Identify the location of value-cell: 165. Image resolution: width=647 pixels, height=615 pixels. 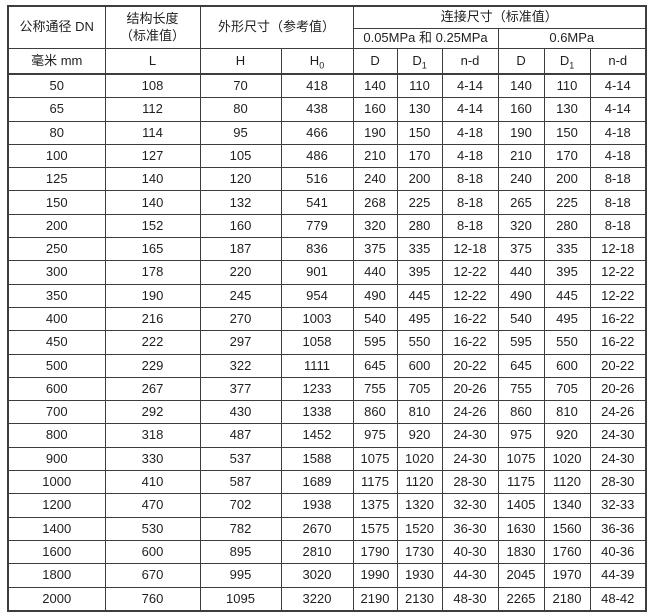
(152, 249).